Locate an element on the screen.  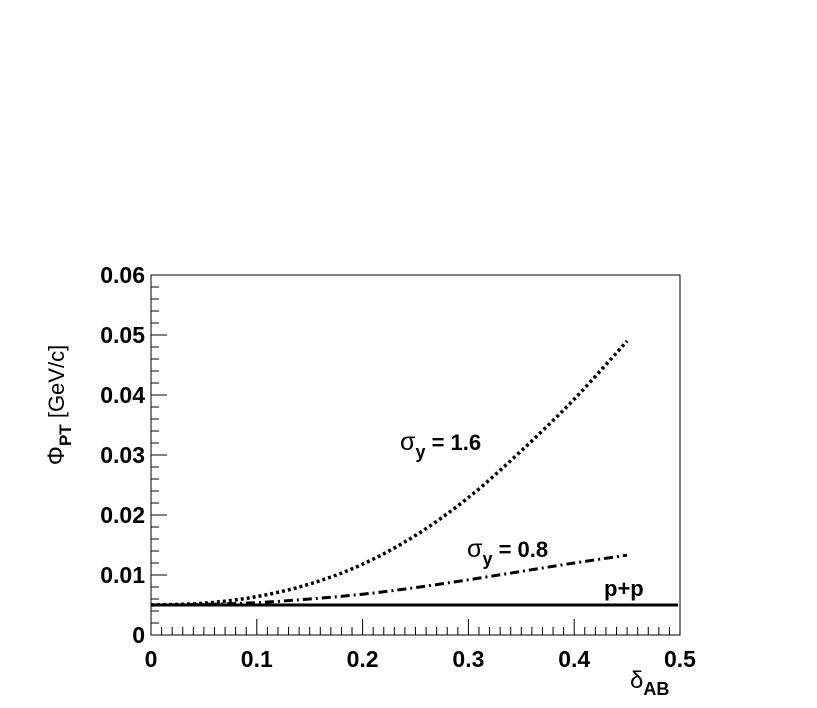
annotation-sigma-1-6: σy = 1.6 is located at coordinates (440, 445).